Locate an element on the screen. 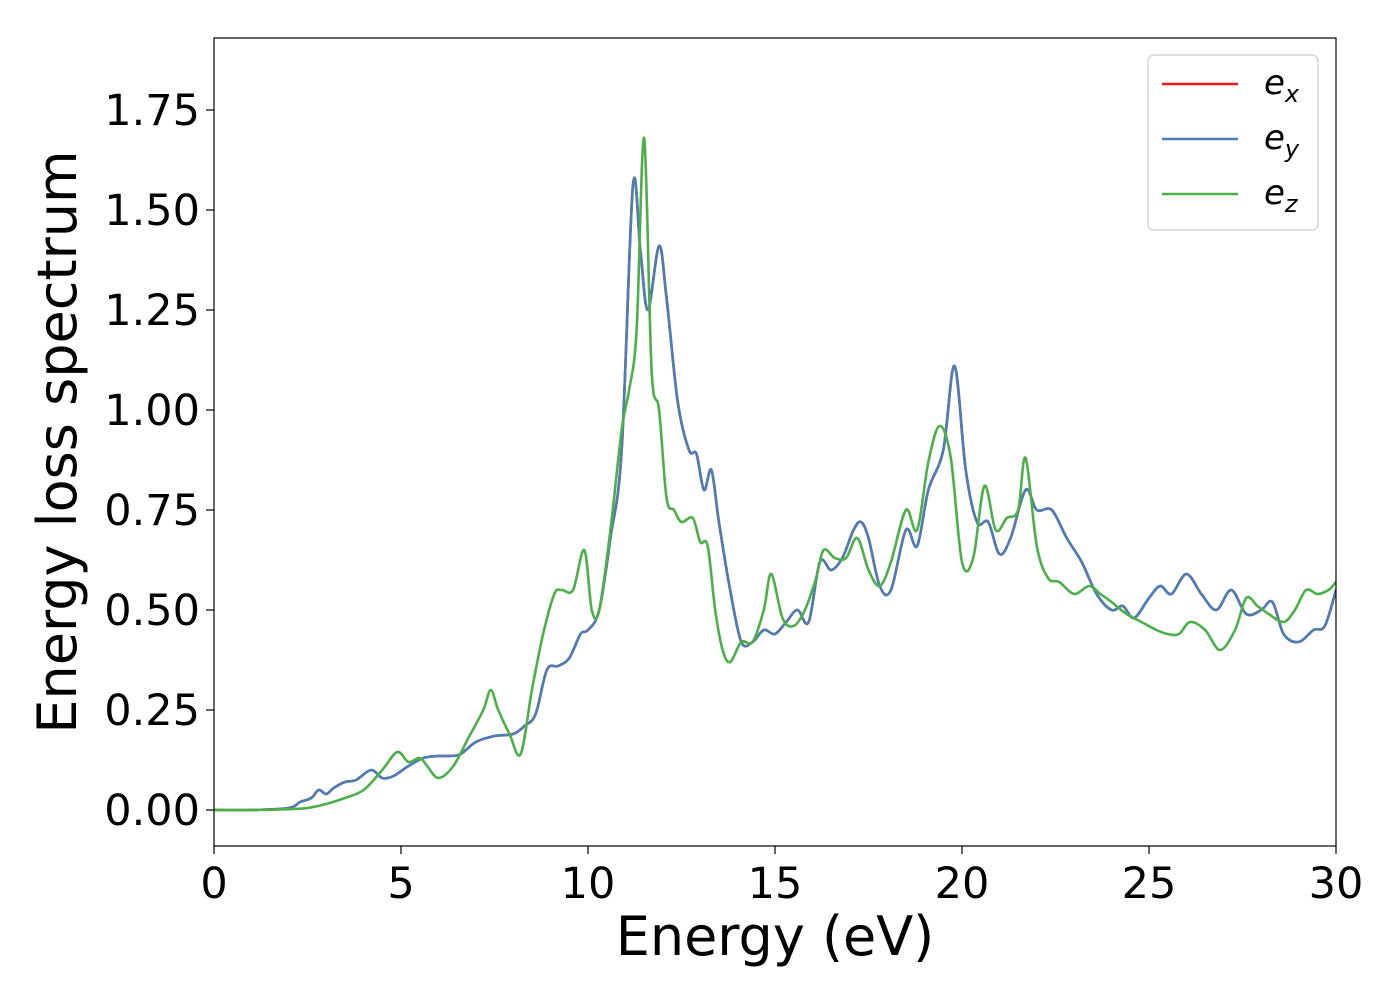 This screenshot has height=1004, width=1400. legend-label-y: ey is located at coordinates (1282, 140).